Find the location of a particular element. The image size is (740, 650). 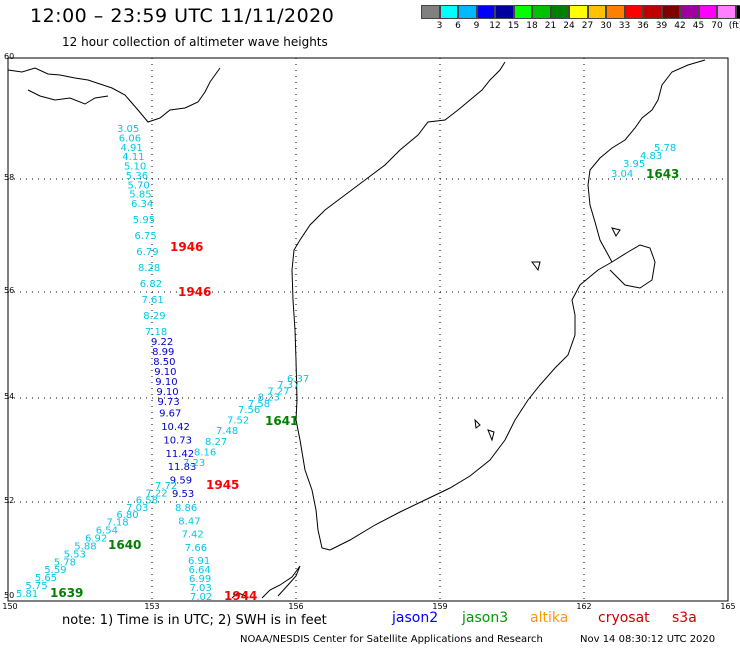

scale-label: 9 is located at coordinates (476, 26).